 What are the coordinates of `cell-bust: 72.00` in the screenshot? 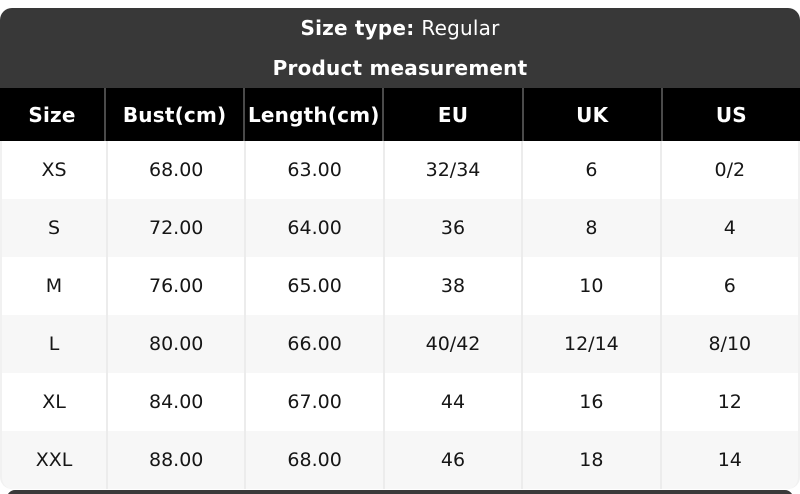 It's located at (176, 228).